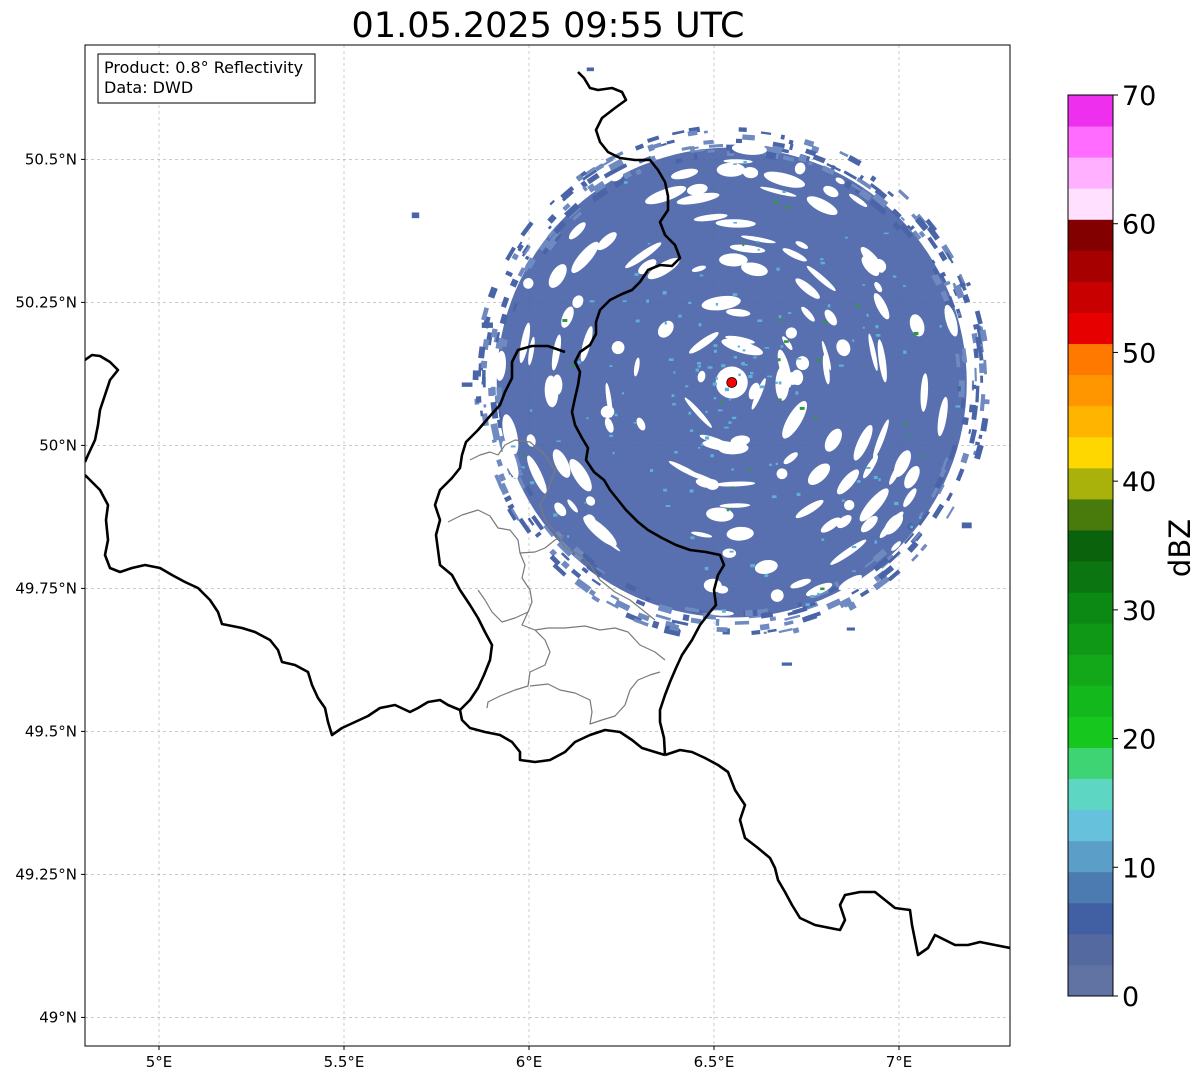  I want to click on colorbar-tick-label: 40, so click(1139, 482).